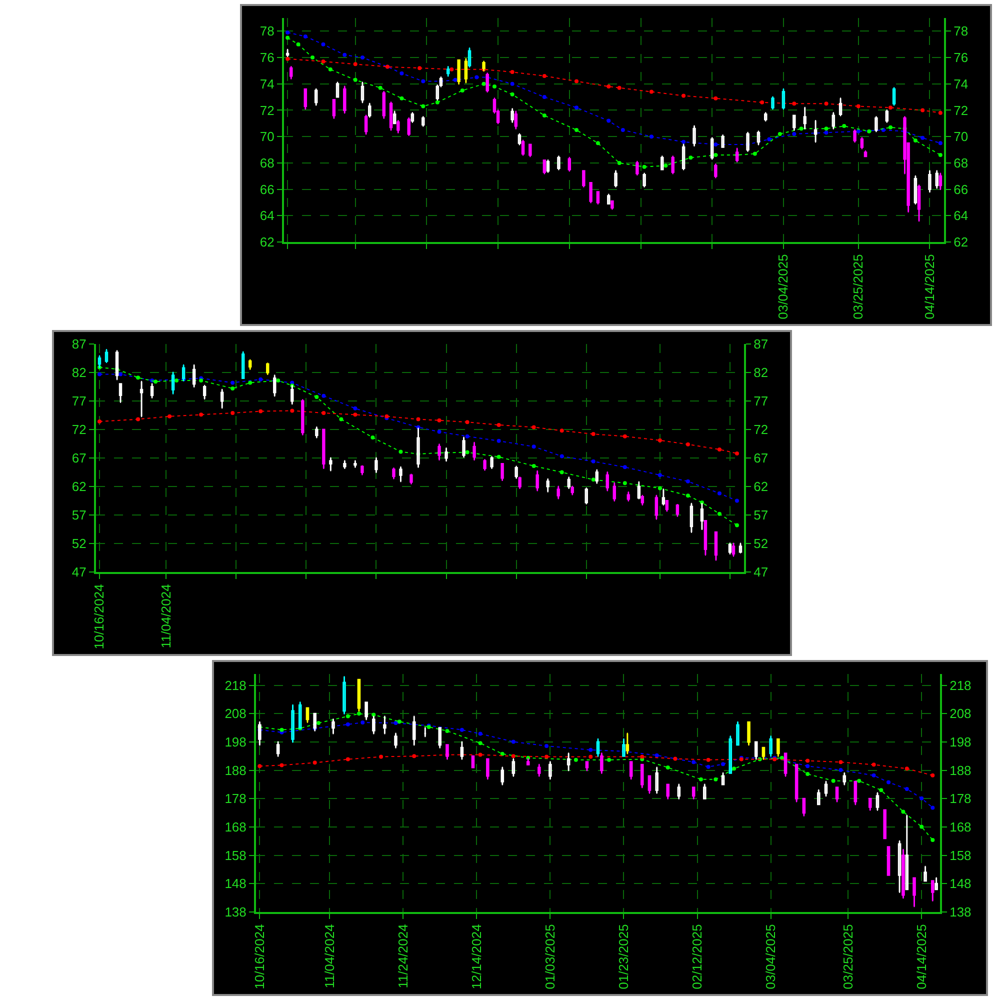 The height and width of the screenshot is (1000, 1000). Describe the element at coordinates (961, 714) in the screenshot. I see `y2-tick-label: 208` at that location.